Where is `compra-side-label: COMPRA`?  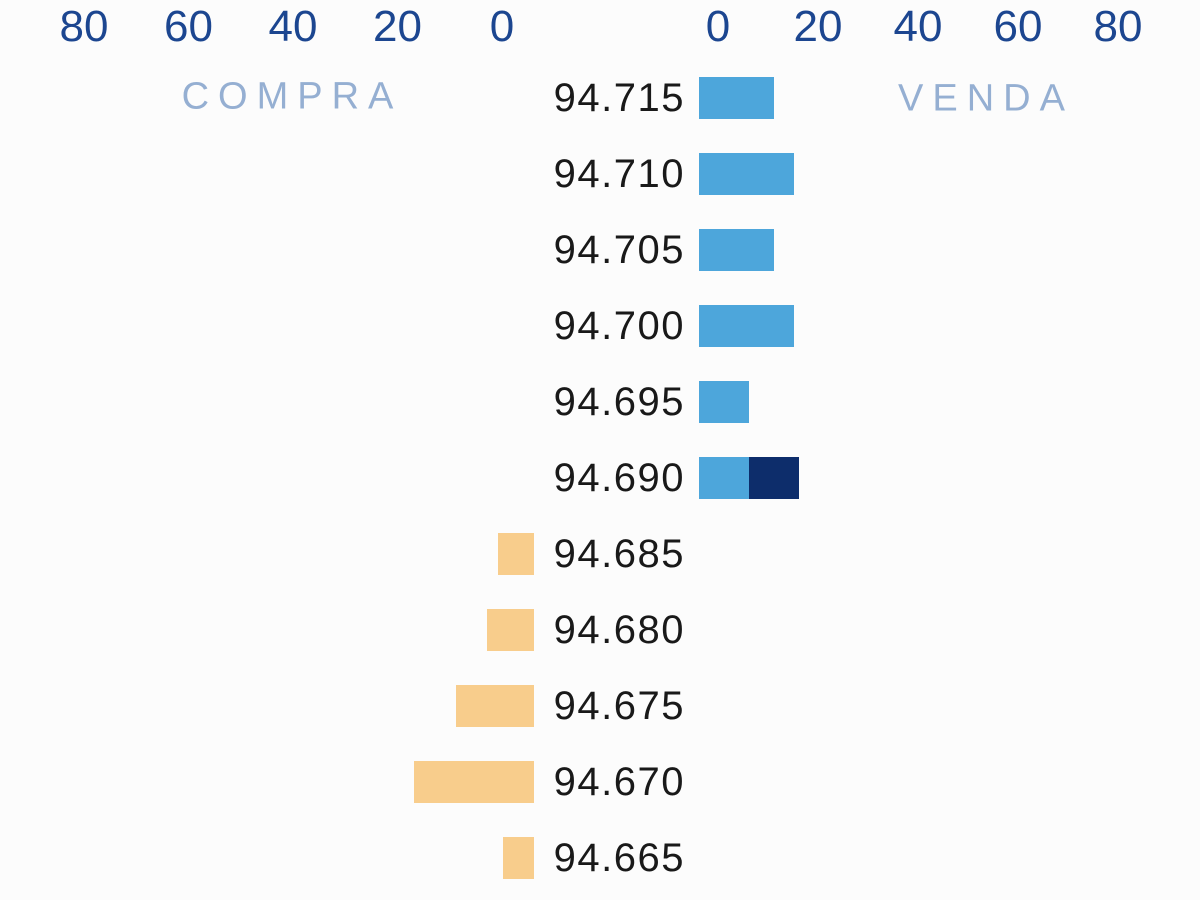
compra-side-label: COMPRA is located at coordinates (292, 96).